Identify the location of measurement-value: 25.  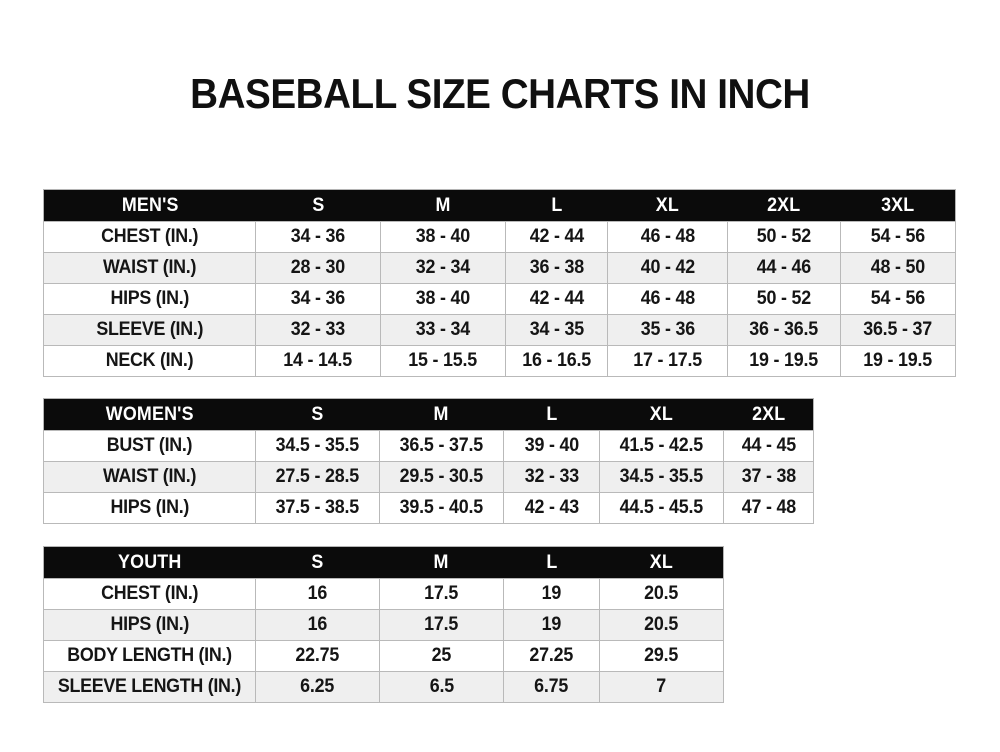
(441, 656).